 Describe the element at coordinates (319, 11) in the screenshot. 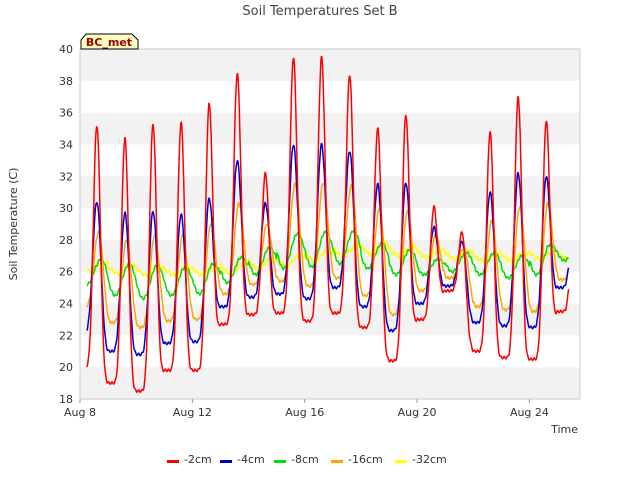

I see `chart-title: Soil Temperatures Set B` at that location.